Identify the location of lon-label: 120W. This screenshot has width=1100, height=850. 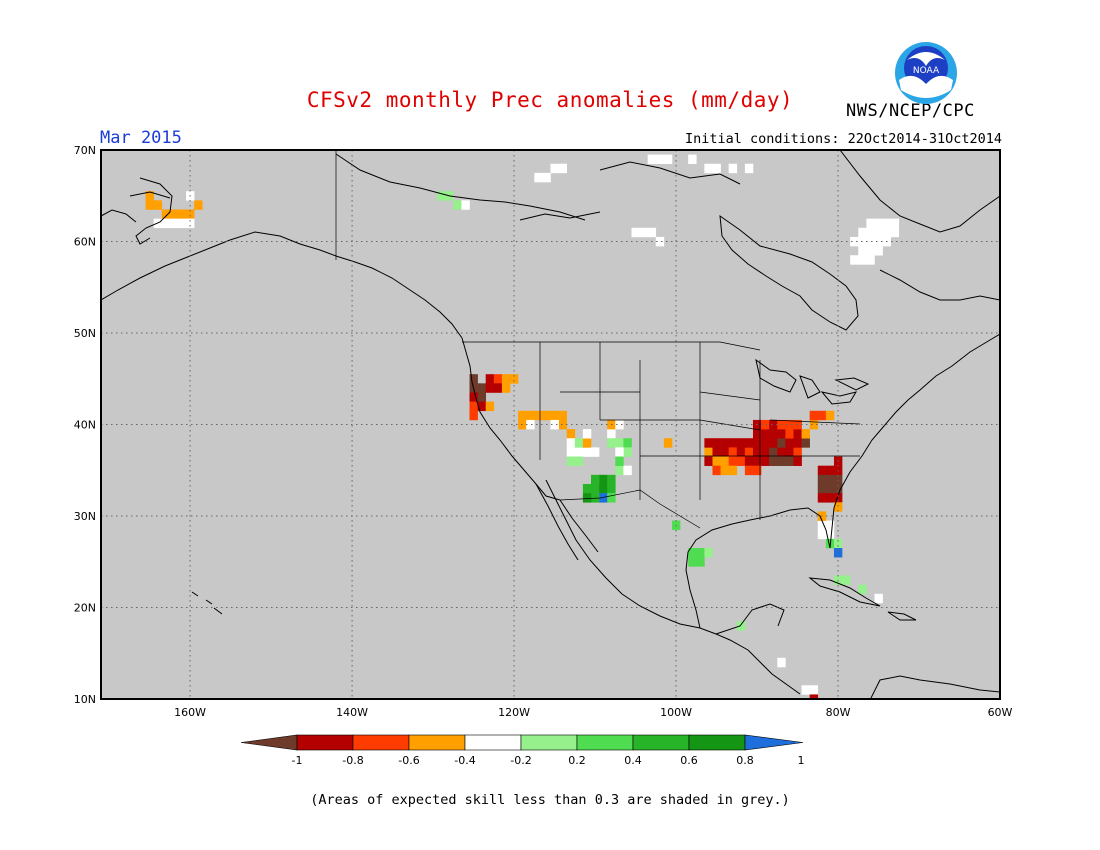
(514, 712).